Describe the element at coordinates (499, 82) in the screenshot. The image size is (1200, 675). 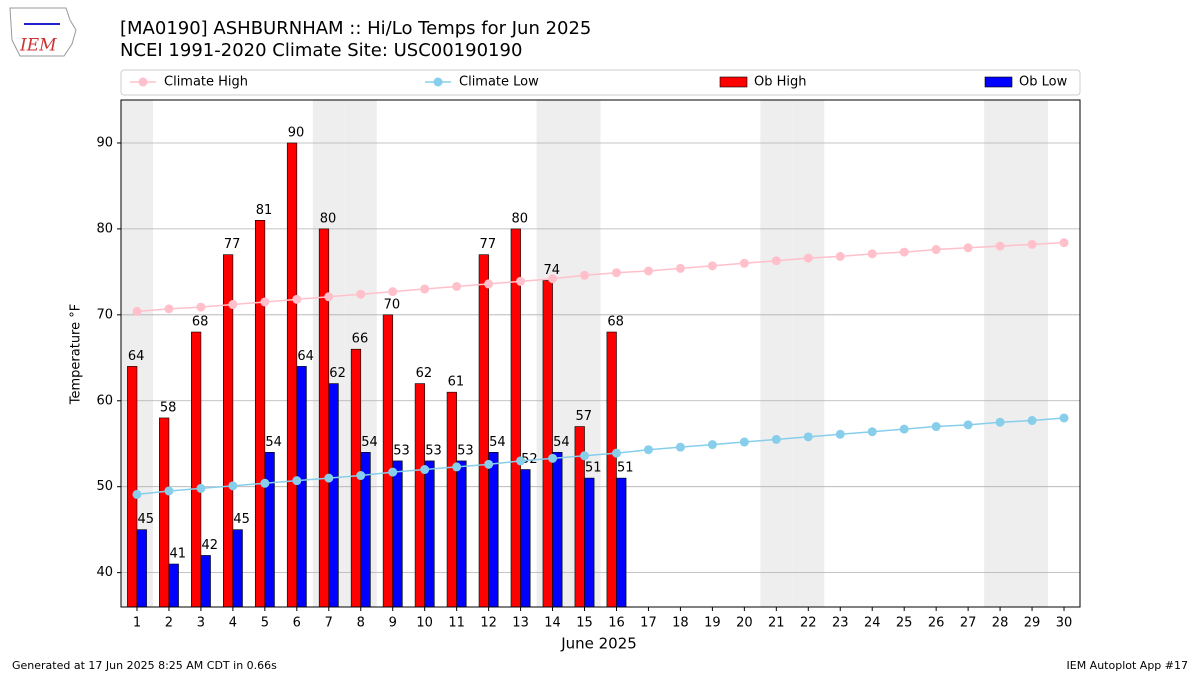
I see `legend-label: Climate Low` at that location.